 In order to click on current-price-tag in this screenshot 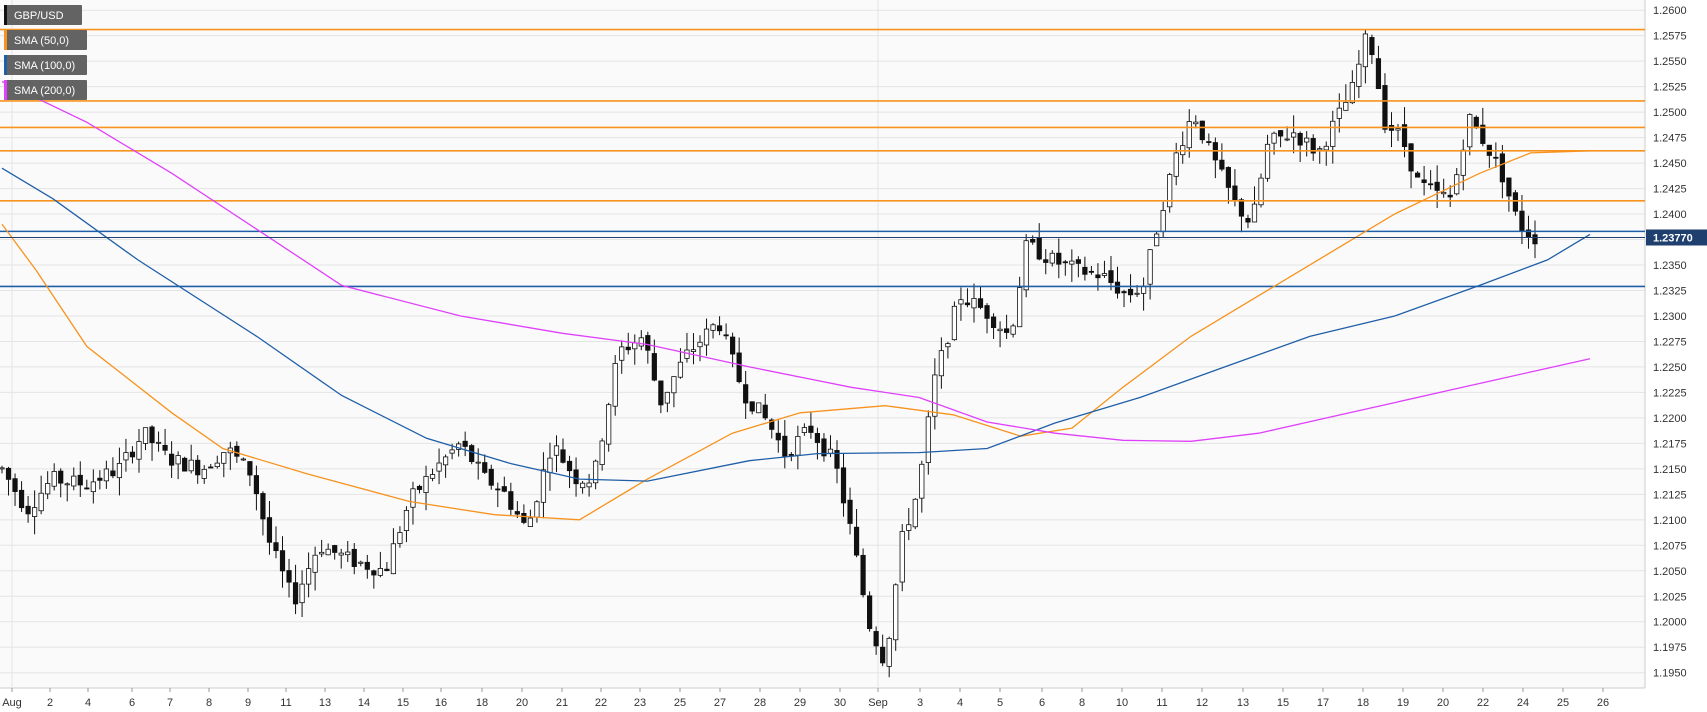, I will do `click(1676, 237)`.